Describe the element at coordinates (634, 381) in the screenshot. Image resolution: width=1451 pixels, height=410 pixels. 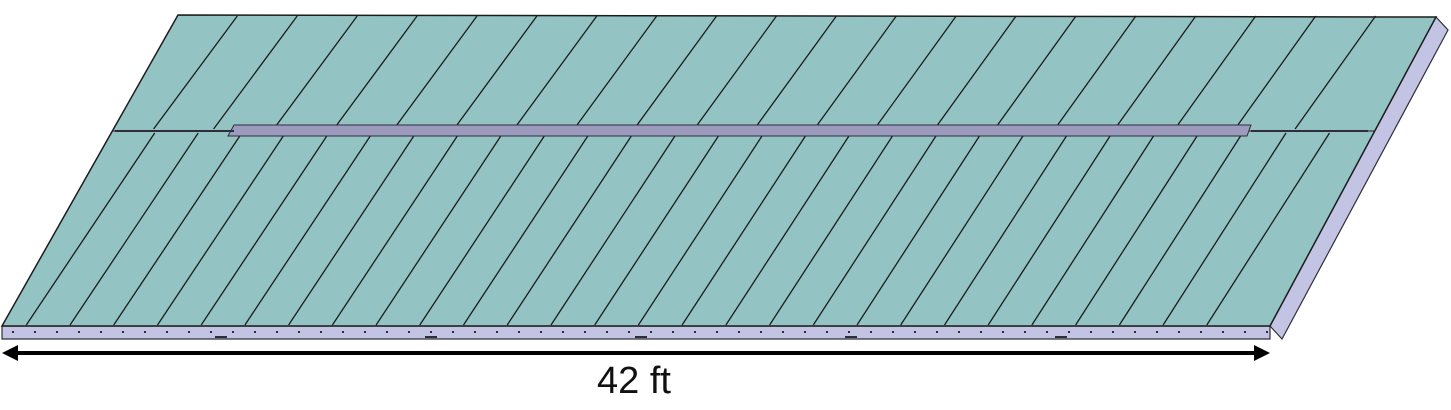
I see `dimension-label: 42 ft` at that location.